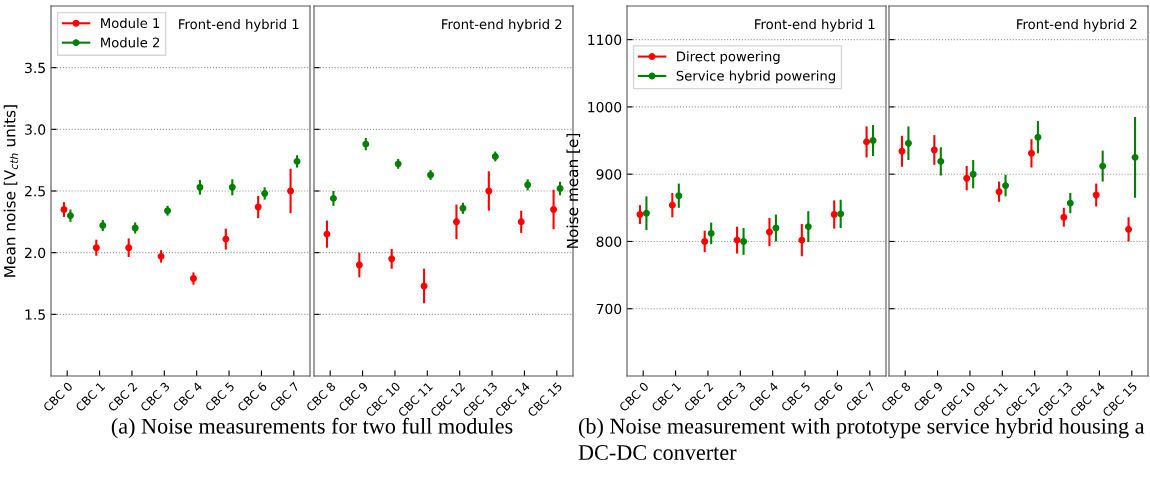 This screenshot has width=1150, height=486. Describe the element at coordinates (609, 241) in the screenshot. I see `y-tick-label: 800` at that location.